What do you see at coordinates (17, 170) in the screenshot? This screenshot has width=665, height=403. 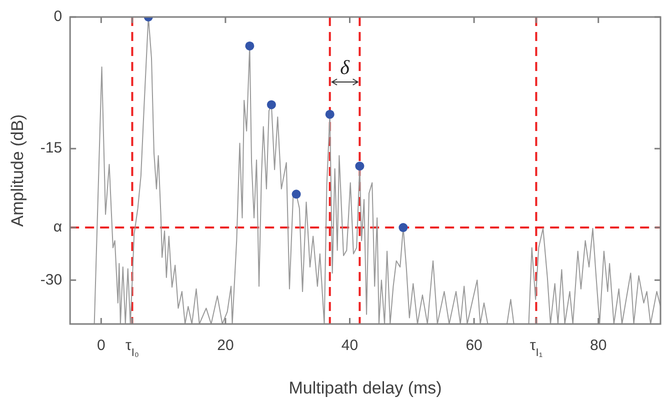 I see `y-axis-title: Amplitude (dB)` at bounding box center [17, 170].